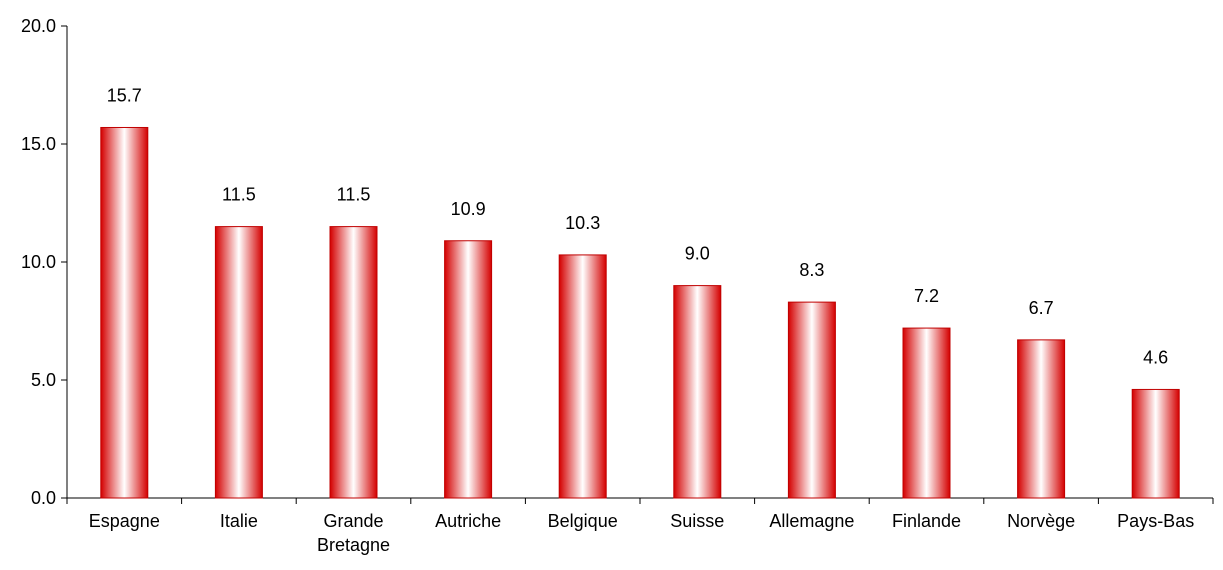 This screenshot has height=570, width=1223. I want to click on category-label: Allemagne, so click(811, 521).